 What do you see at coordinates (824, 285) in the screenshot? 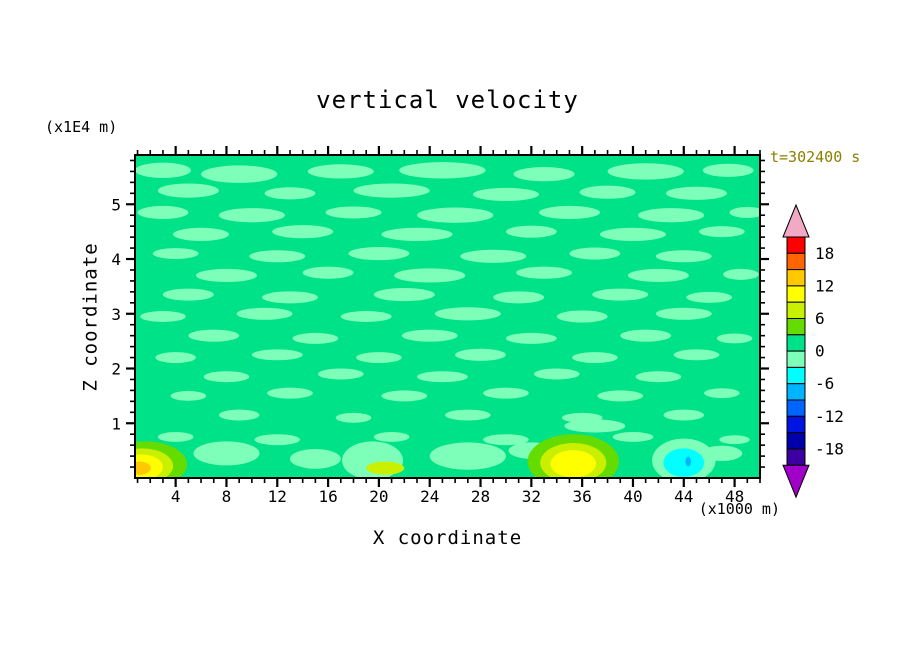
I see `colorbar-label: 12` at bounding box center [824, 285].